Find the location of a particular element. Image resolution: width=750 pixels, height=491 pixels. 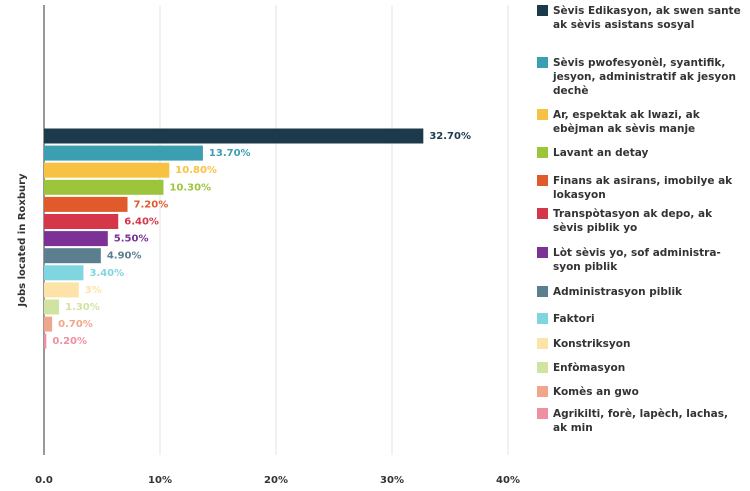

value-label: 3.40% is located at coordinates (106, 273).